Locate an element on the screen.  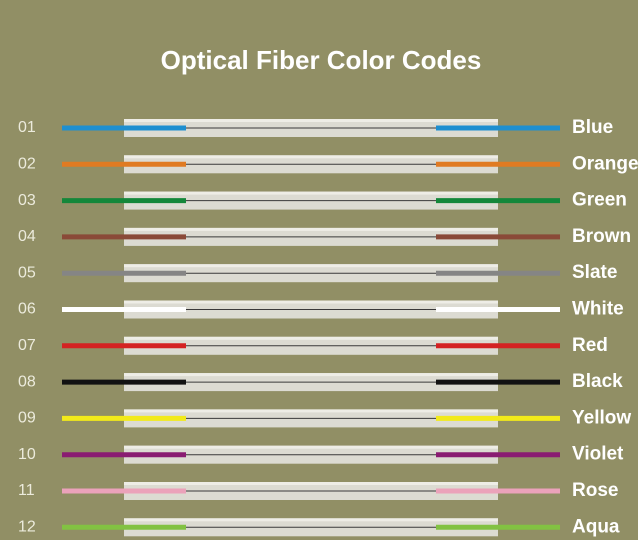
fiber-number: 10 is located at coordinates (27, 454).